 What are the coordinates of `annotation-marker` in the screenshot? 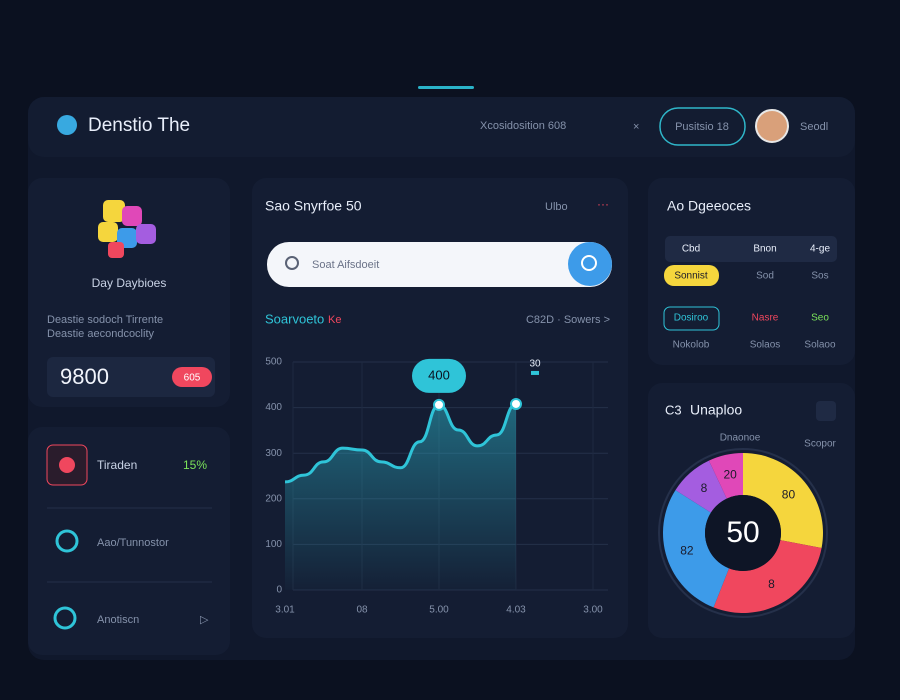 It's located at (535, 372).